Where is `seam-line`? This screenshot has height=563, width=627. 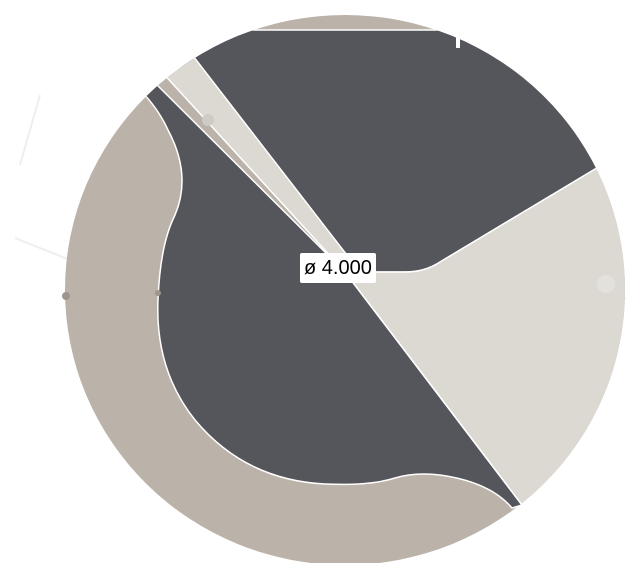 seam-line is located at coordinates (433, 388).